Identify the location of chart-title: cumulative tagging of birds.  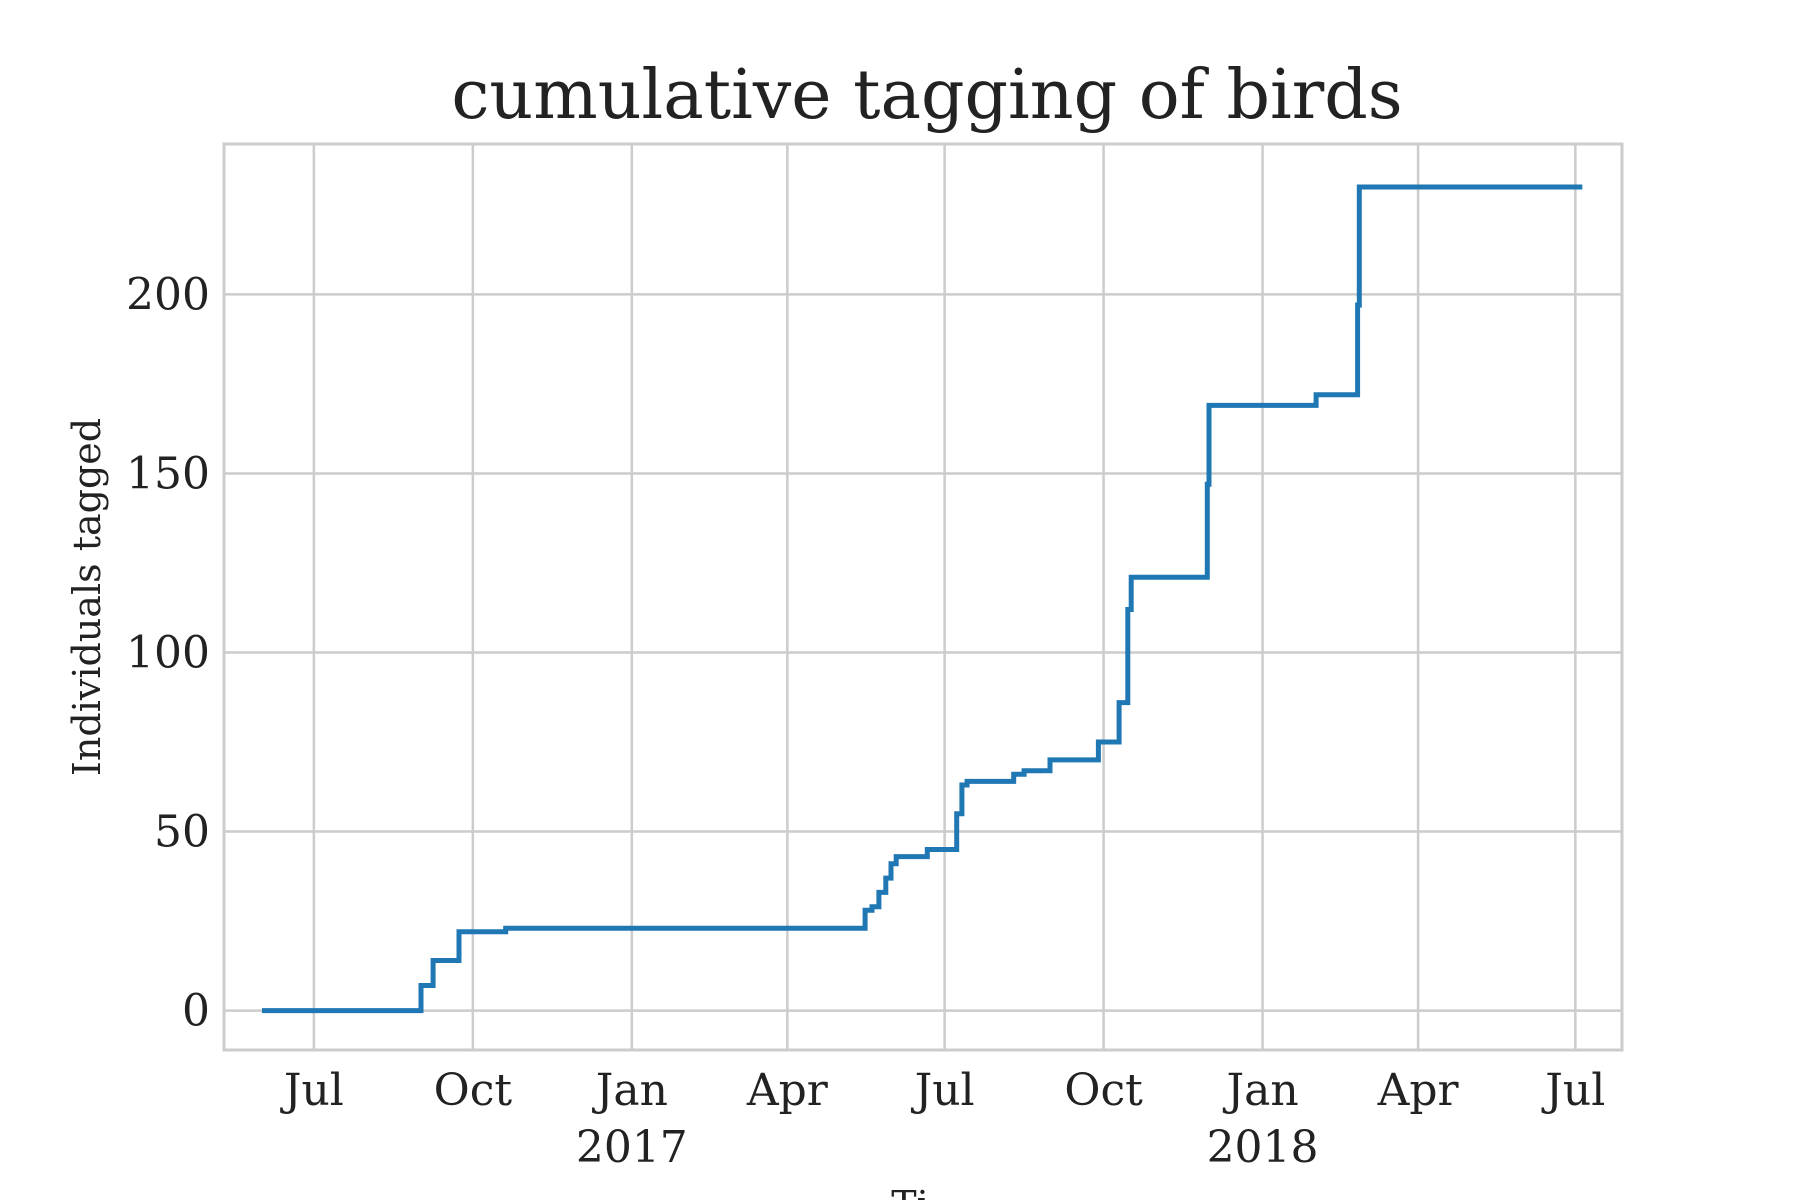
(926, 95).